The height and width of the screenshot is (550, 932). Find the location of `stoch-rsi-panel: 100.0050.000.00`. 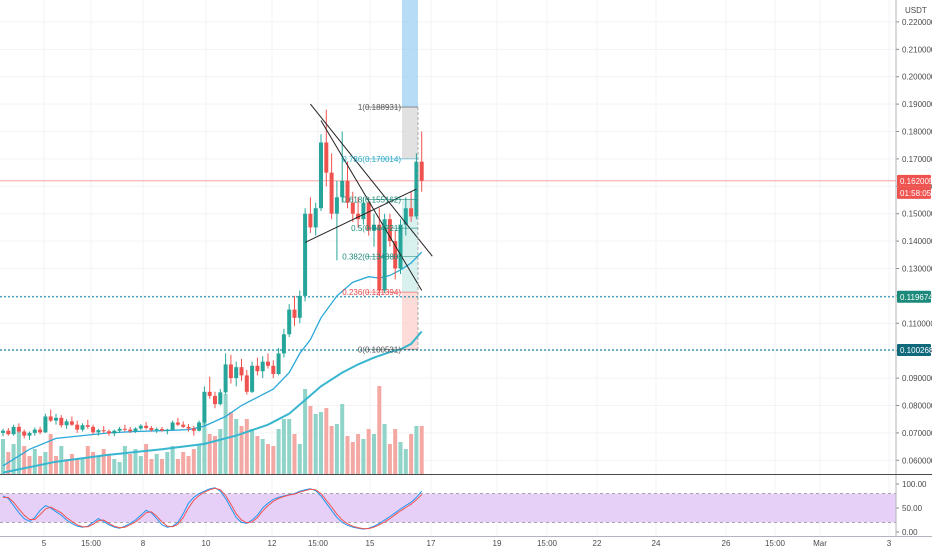

stoch-rsi-panel: 100.0050.000.00 is located at coordinates (463, 508).